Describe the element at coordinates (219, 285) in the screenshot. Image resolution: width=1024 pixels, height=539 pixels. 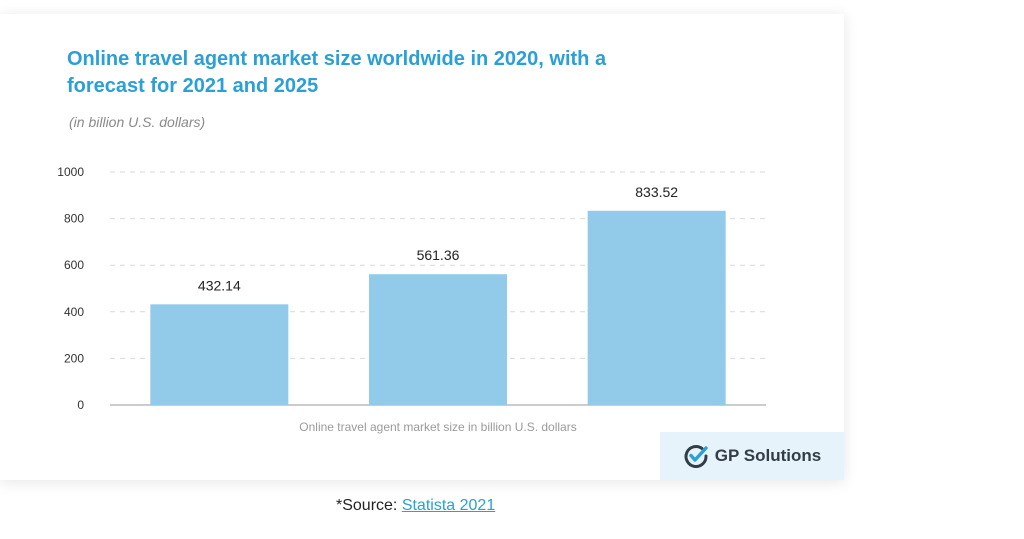
I see `data-label: 432.14` at that location.